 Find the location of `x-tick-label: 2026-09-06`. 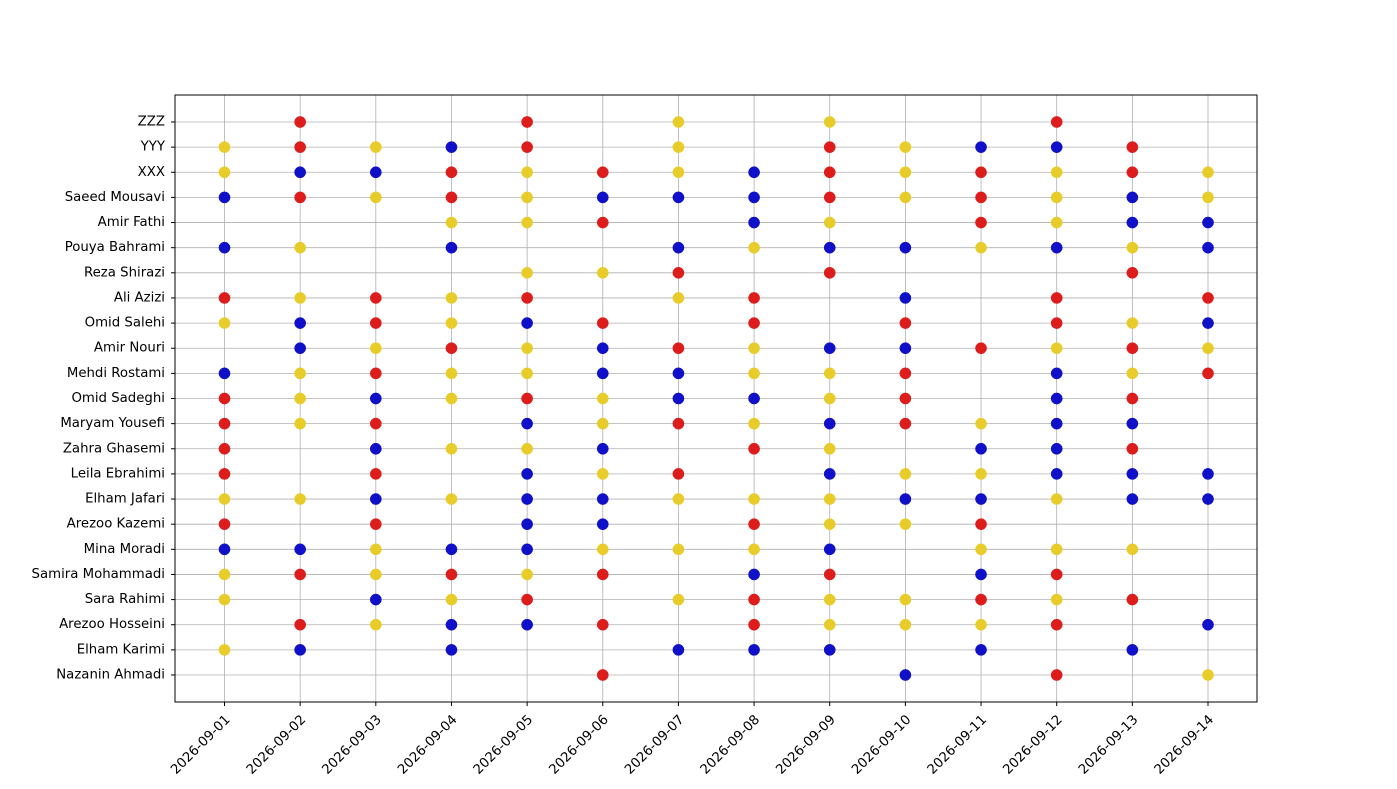

x-tick-label: 2026-09-06 is located at coordinates (579, 744).